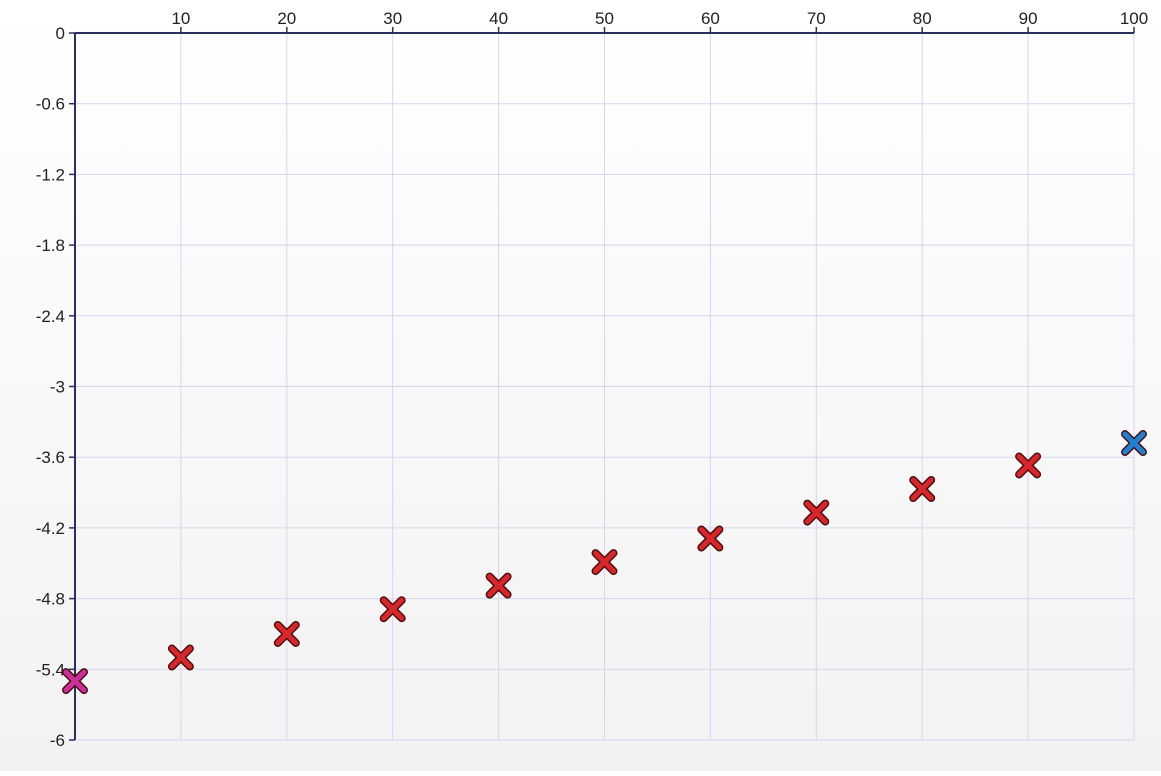  Describe the element at coordinates (60, 33) in the screenshot. I see `y-tick-label: 0` at that location.